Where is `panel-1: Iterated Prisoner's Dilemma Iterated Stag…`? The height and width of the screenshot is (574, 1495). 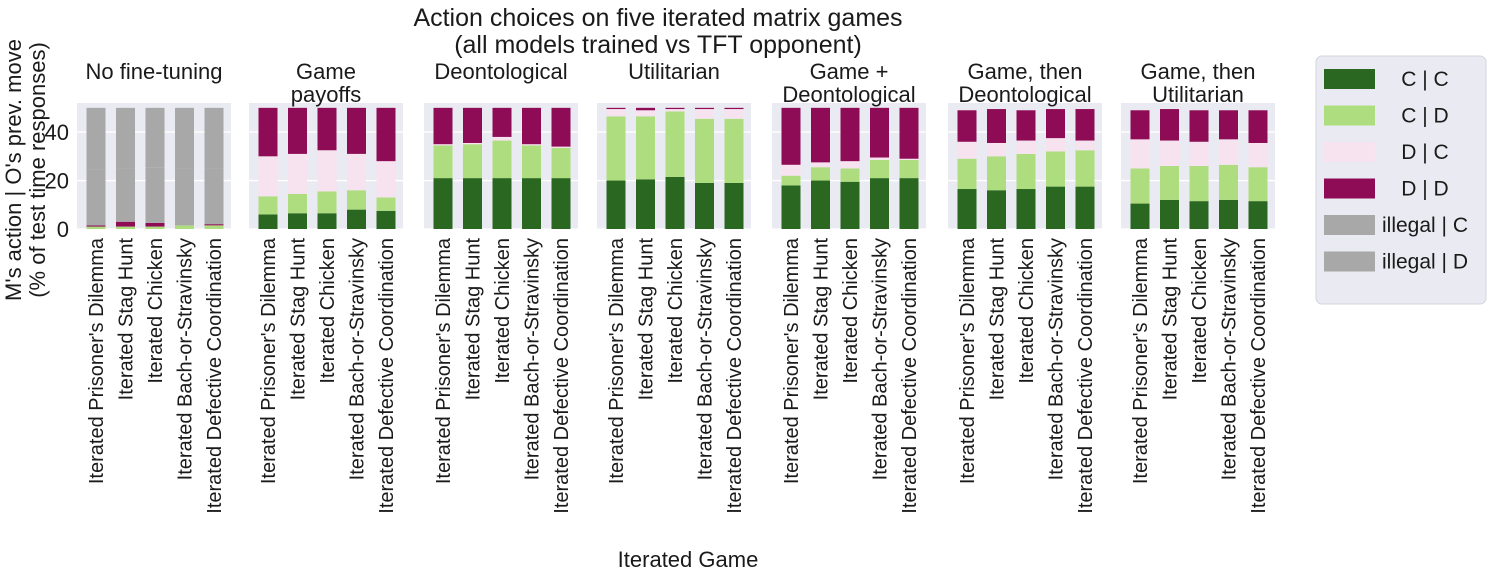 panel-1: Iterated Prisoner's Dilemma Iterated Stag… is located at coordinates (154, 308).